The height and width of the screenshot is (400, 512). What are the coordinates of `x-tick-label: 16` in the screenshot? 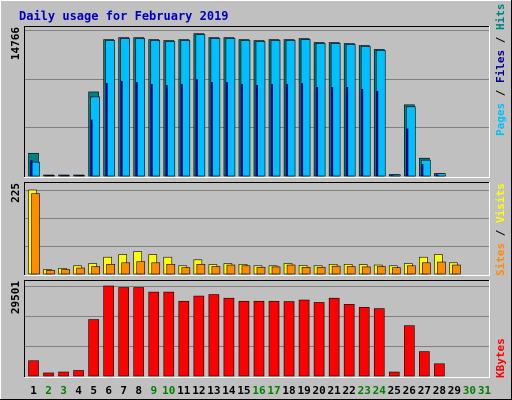 It's located at (259, 390).